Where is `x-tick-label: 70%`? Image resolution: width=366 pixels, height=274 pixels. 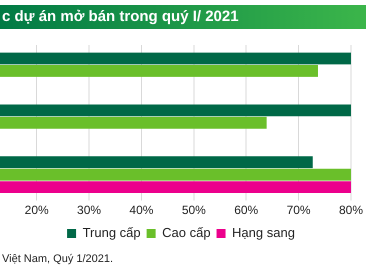
x-tick-label: 70% is located at coordinates (298, 210).